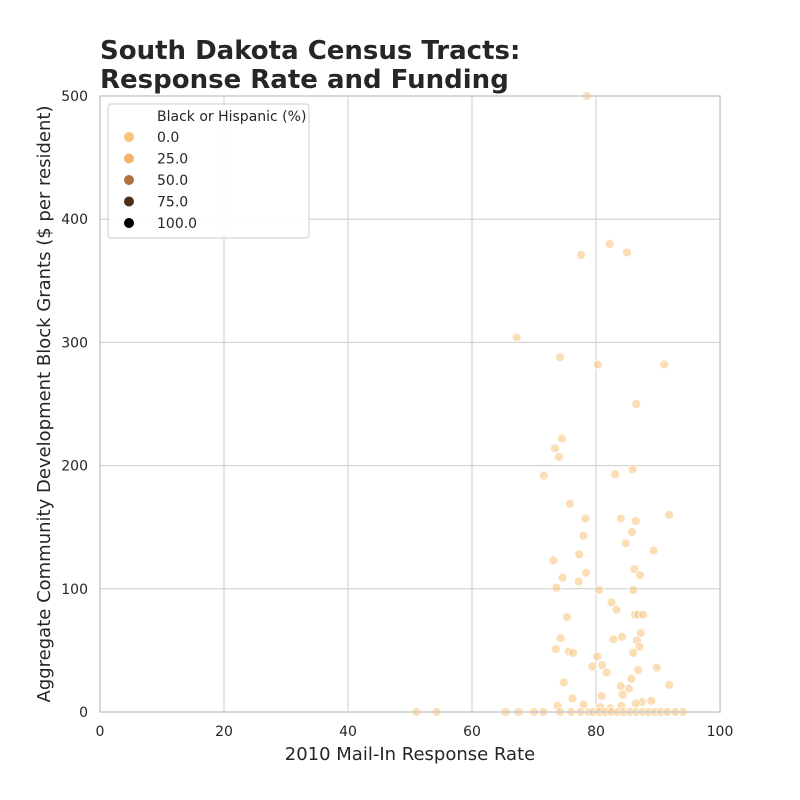  I want to click on x-axis-label: 2010 Mail-In Response Rate, so click(410, 754).